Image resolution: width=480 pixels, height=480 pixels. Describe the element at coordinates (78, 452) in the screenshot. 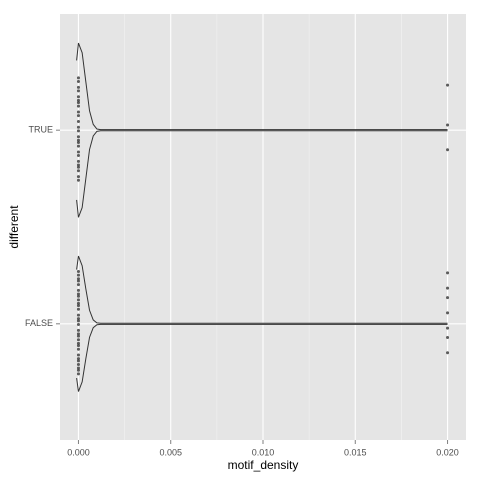

I see `x-tick-label: 0.000` at that location.